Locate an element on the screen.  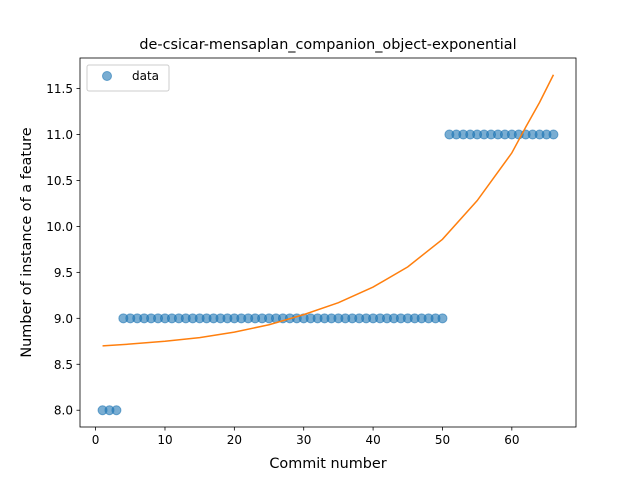
legend-marker-data is located at coordinates (107, 76).